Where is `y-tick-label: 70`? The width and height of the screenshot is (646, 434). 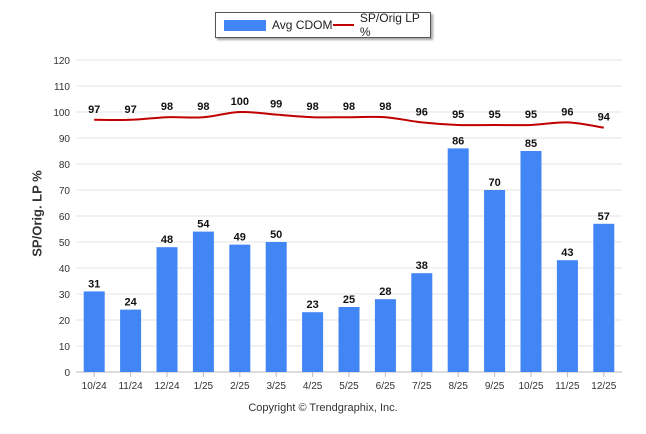 y-tick-label: 70 is located at coordinates (65, 191).